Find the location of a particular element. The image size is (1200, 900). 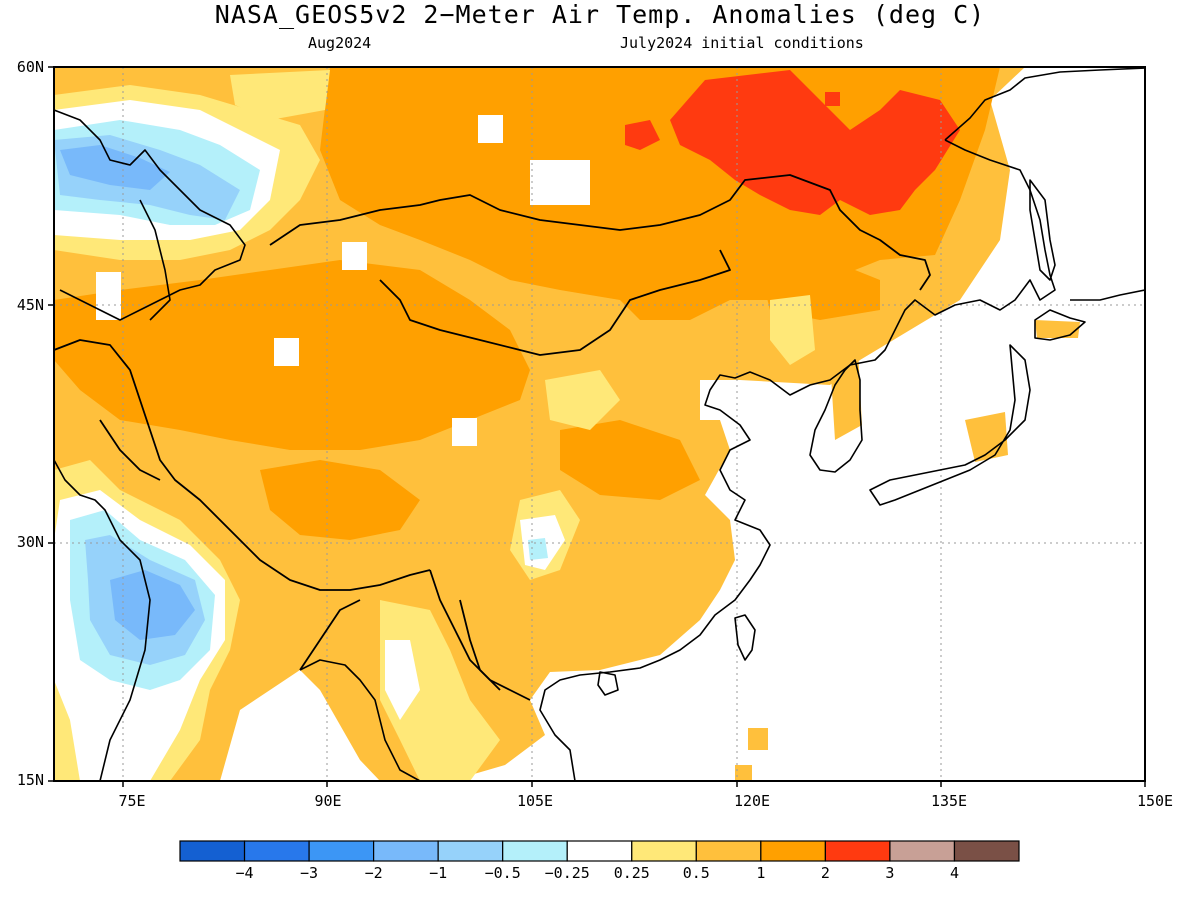

korea-anomaly is located at coordinates (846, 395).